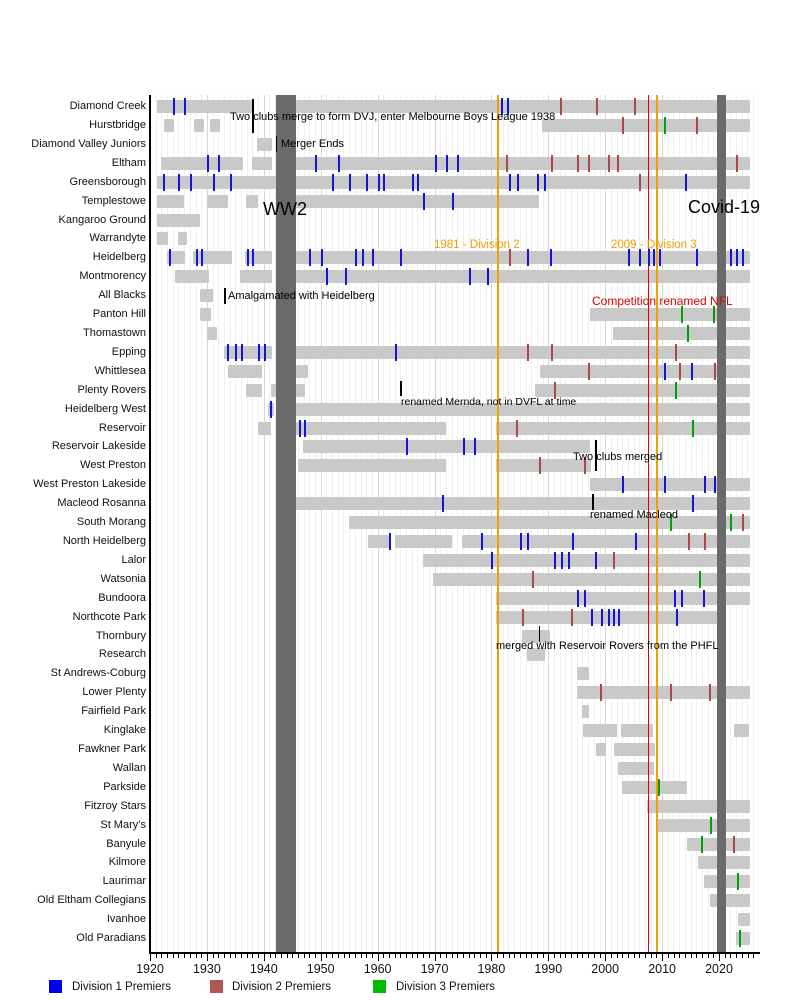 This screenshot has height=1000, width=800. I want to click on club-label: Old Eltham Collegians, so click(91, 900).